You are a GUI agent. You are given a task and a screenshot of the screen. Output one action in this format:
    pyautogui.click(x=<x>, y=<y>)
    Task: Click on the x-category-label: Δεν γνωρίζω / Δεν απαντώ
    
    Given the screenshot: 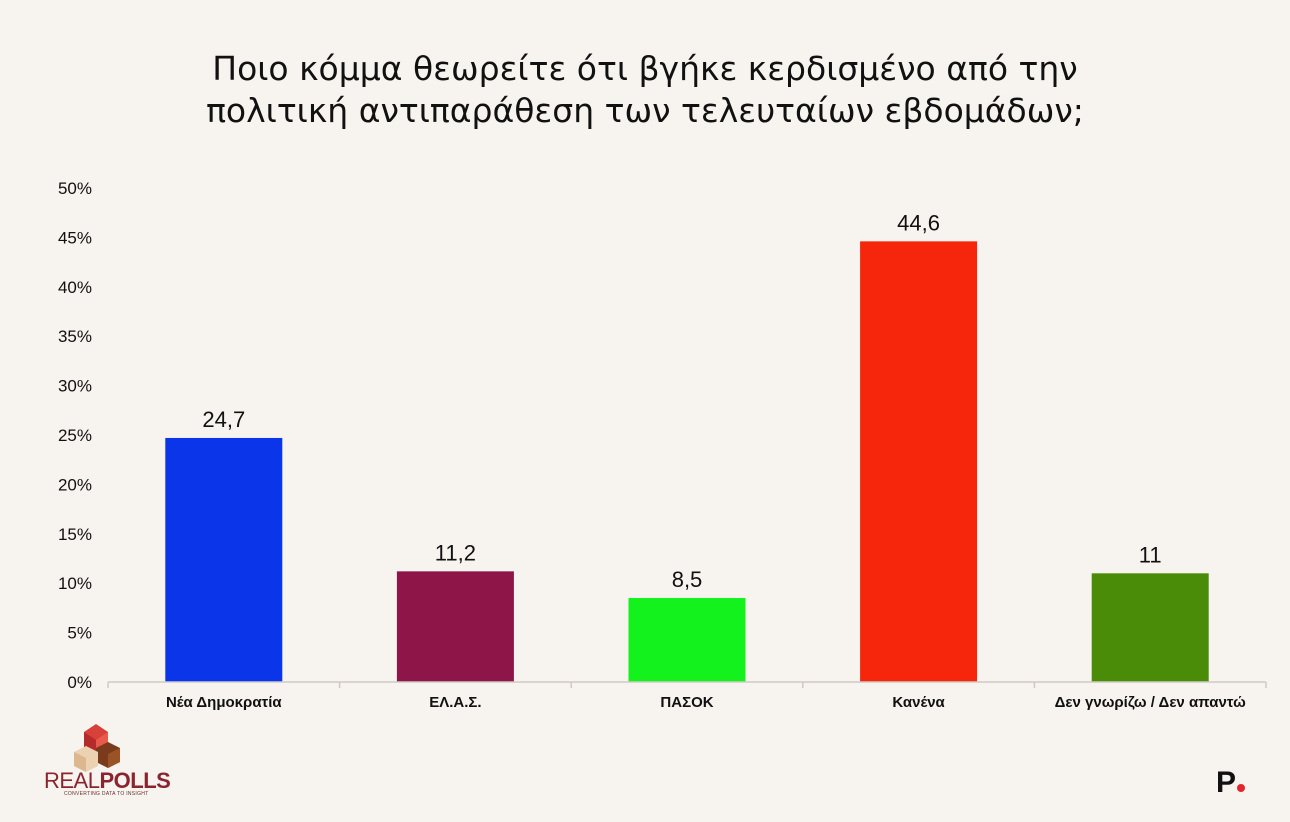 What is the action you would take?
    pyautogui.click(x=1150, y=702)
    